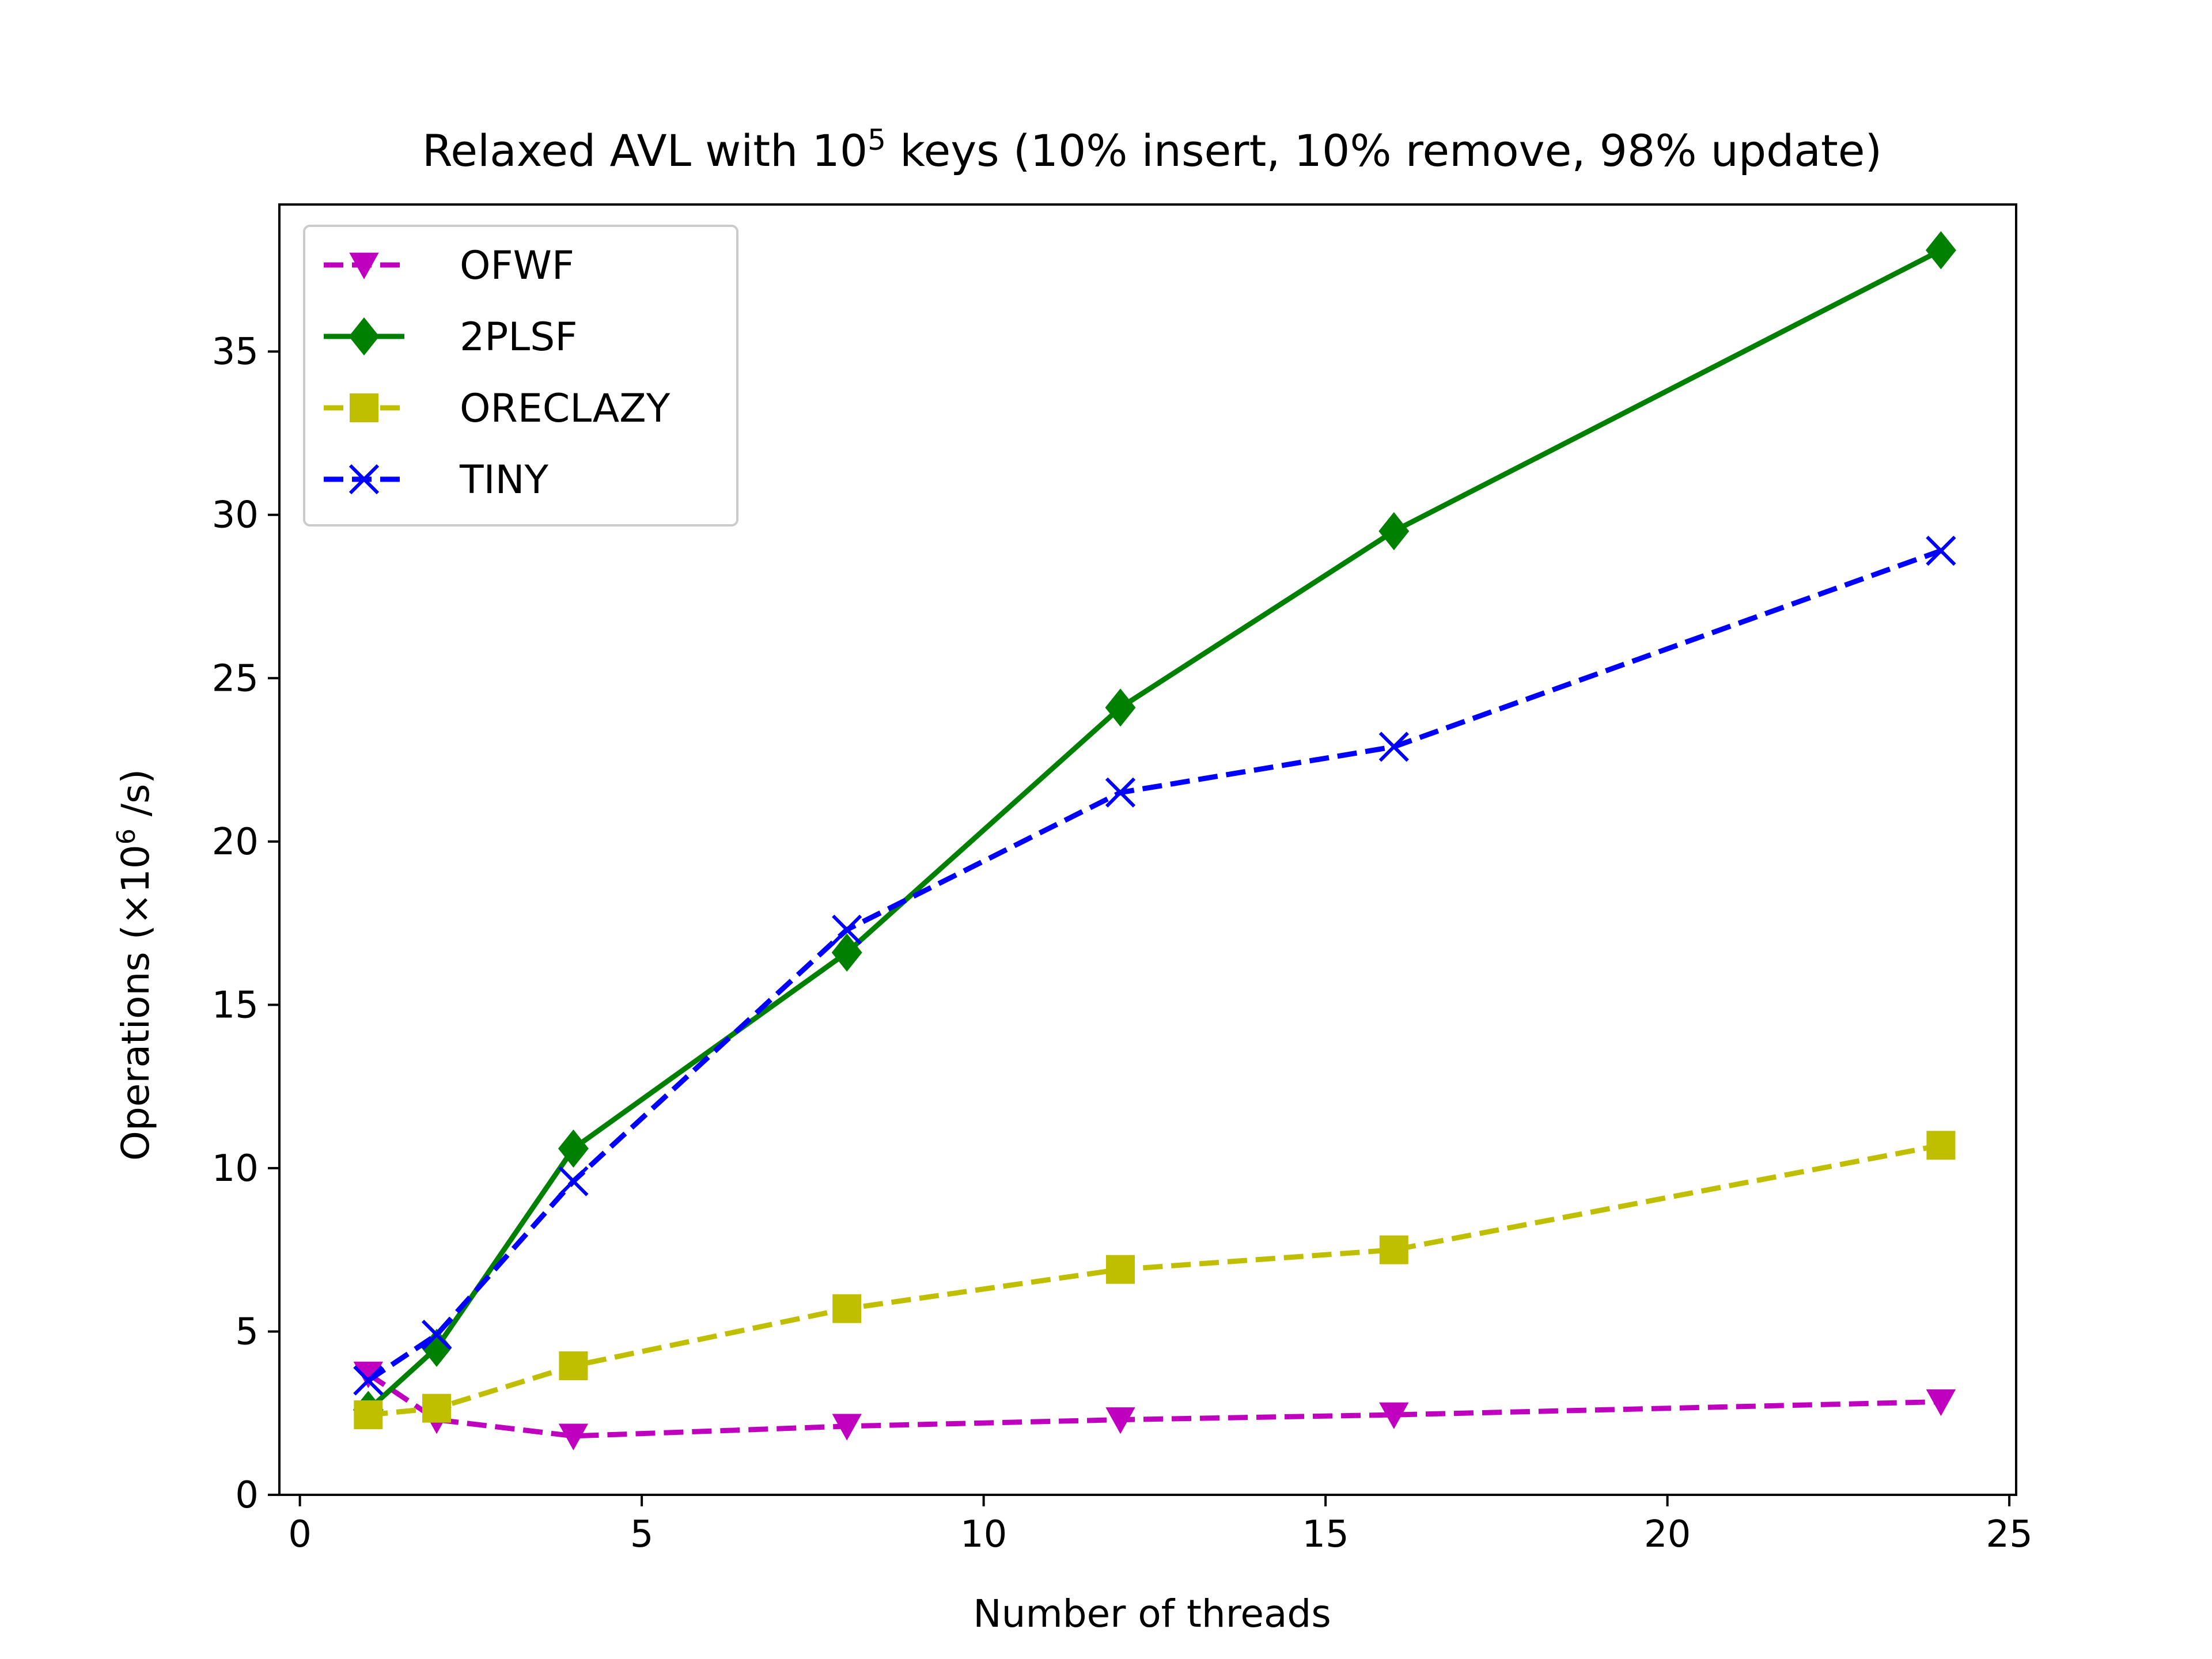 The height and width of the screenshot is (1659, 2212). I want to click on x-tick-label: 0, so click(300, 1534).